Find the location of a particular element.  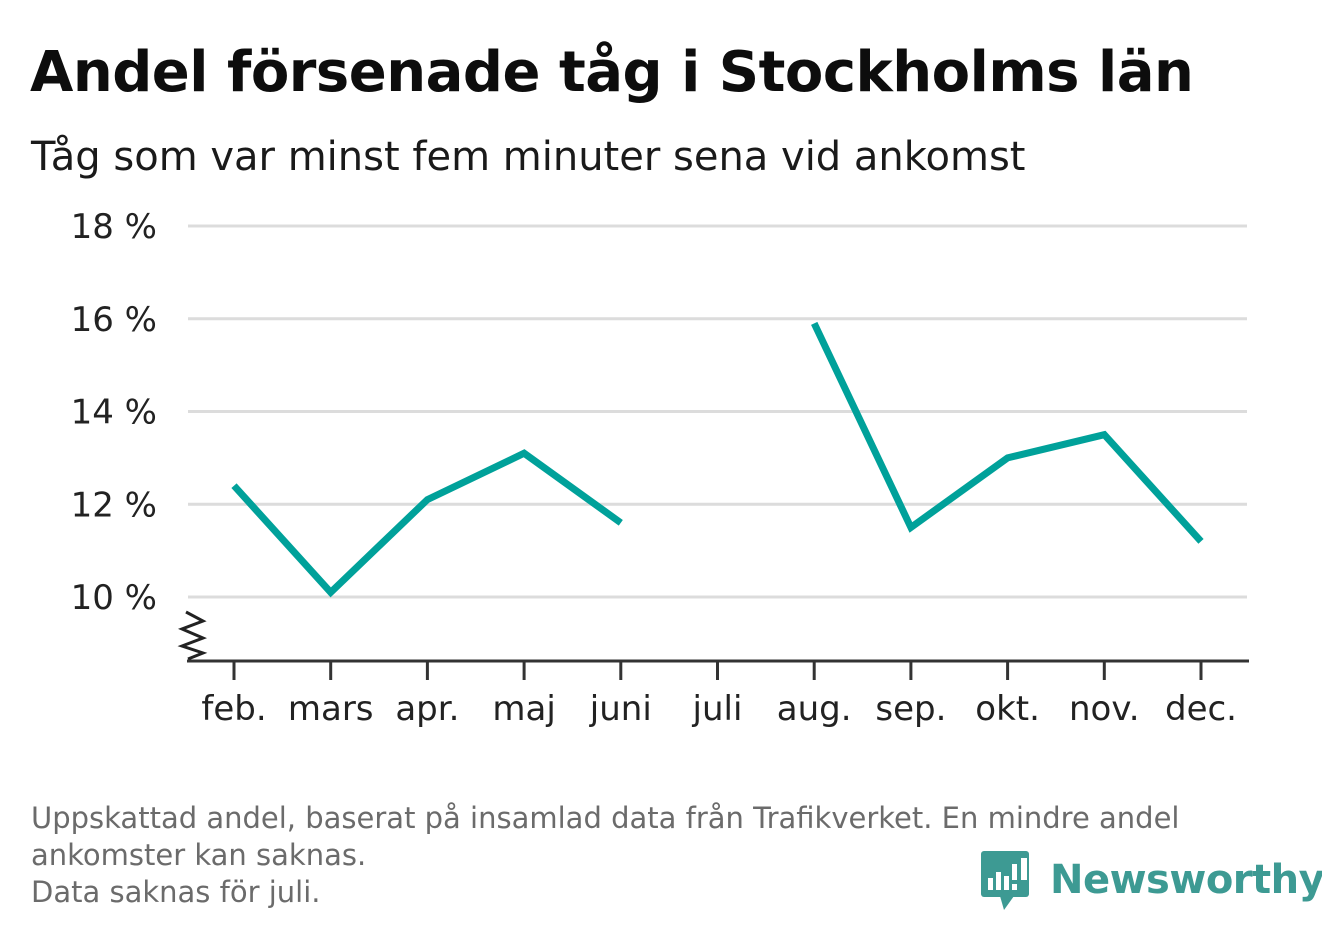

footer-note-line2: ankomster kan saknas. is located at coordinates (199, 855).